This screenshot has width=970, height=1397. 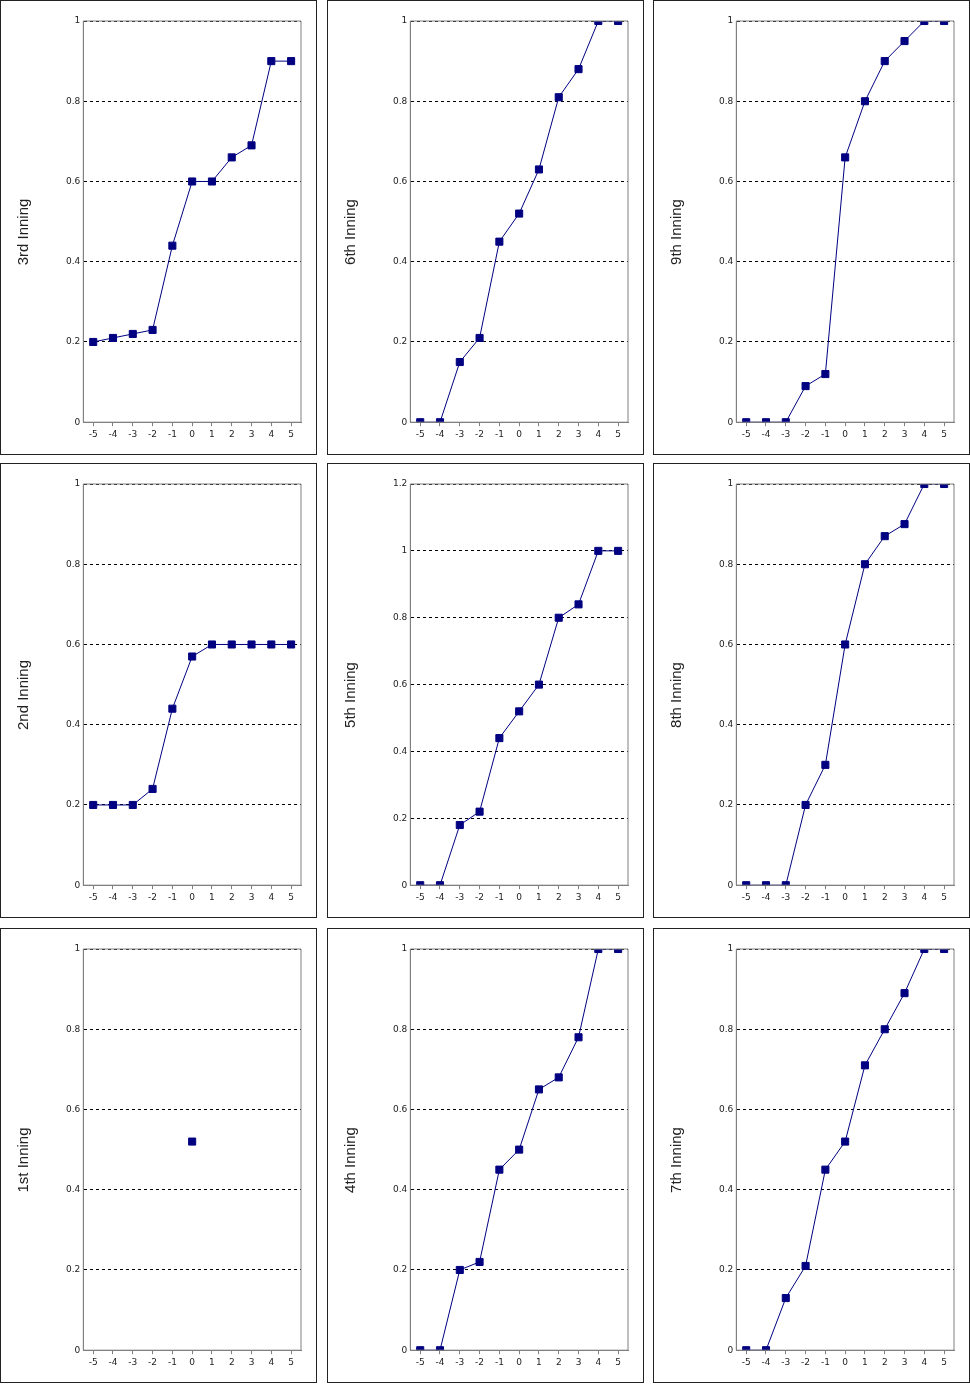 What do you see at coordinates (350, 695) in the screenshot?
I see `text: 5th Inning` at bounding box center [350, 695].